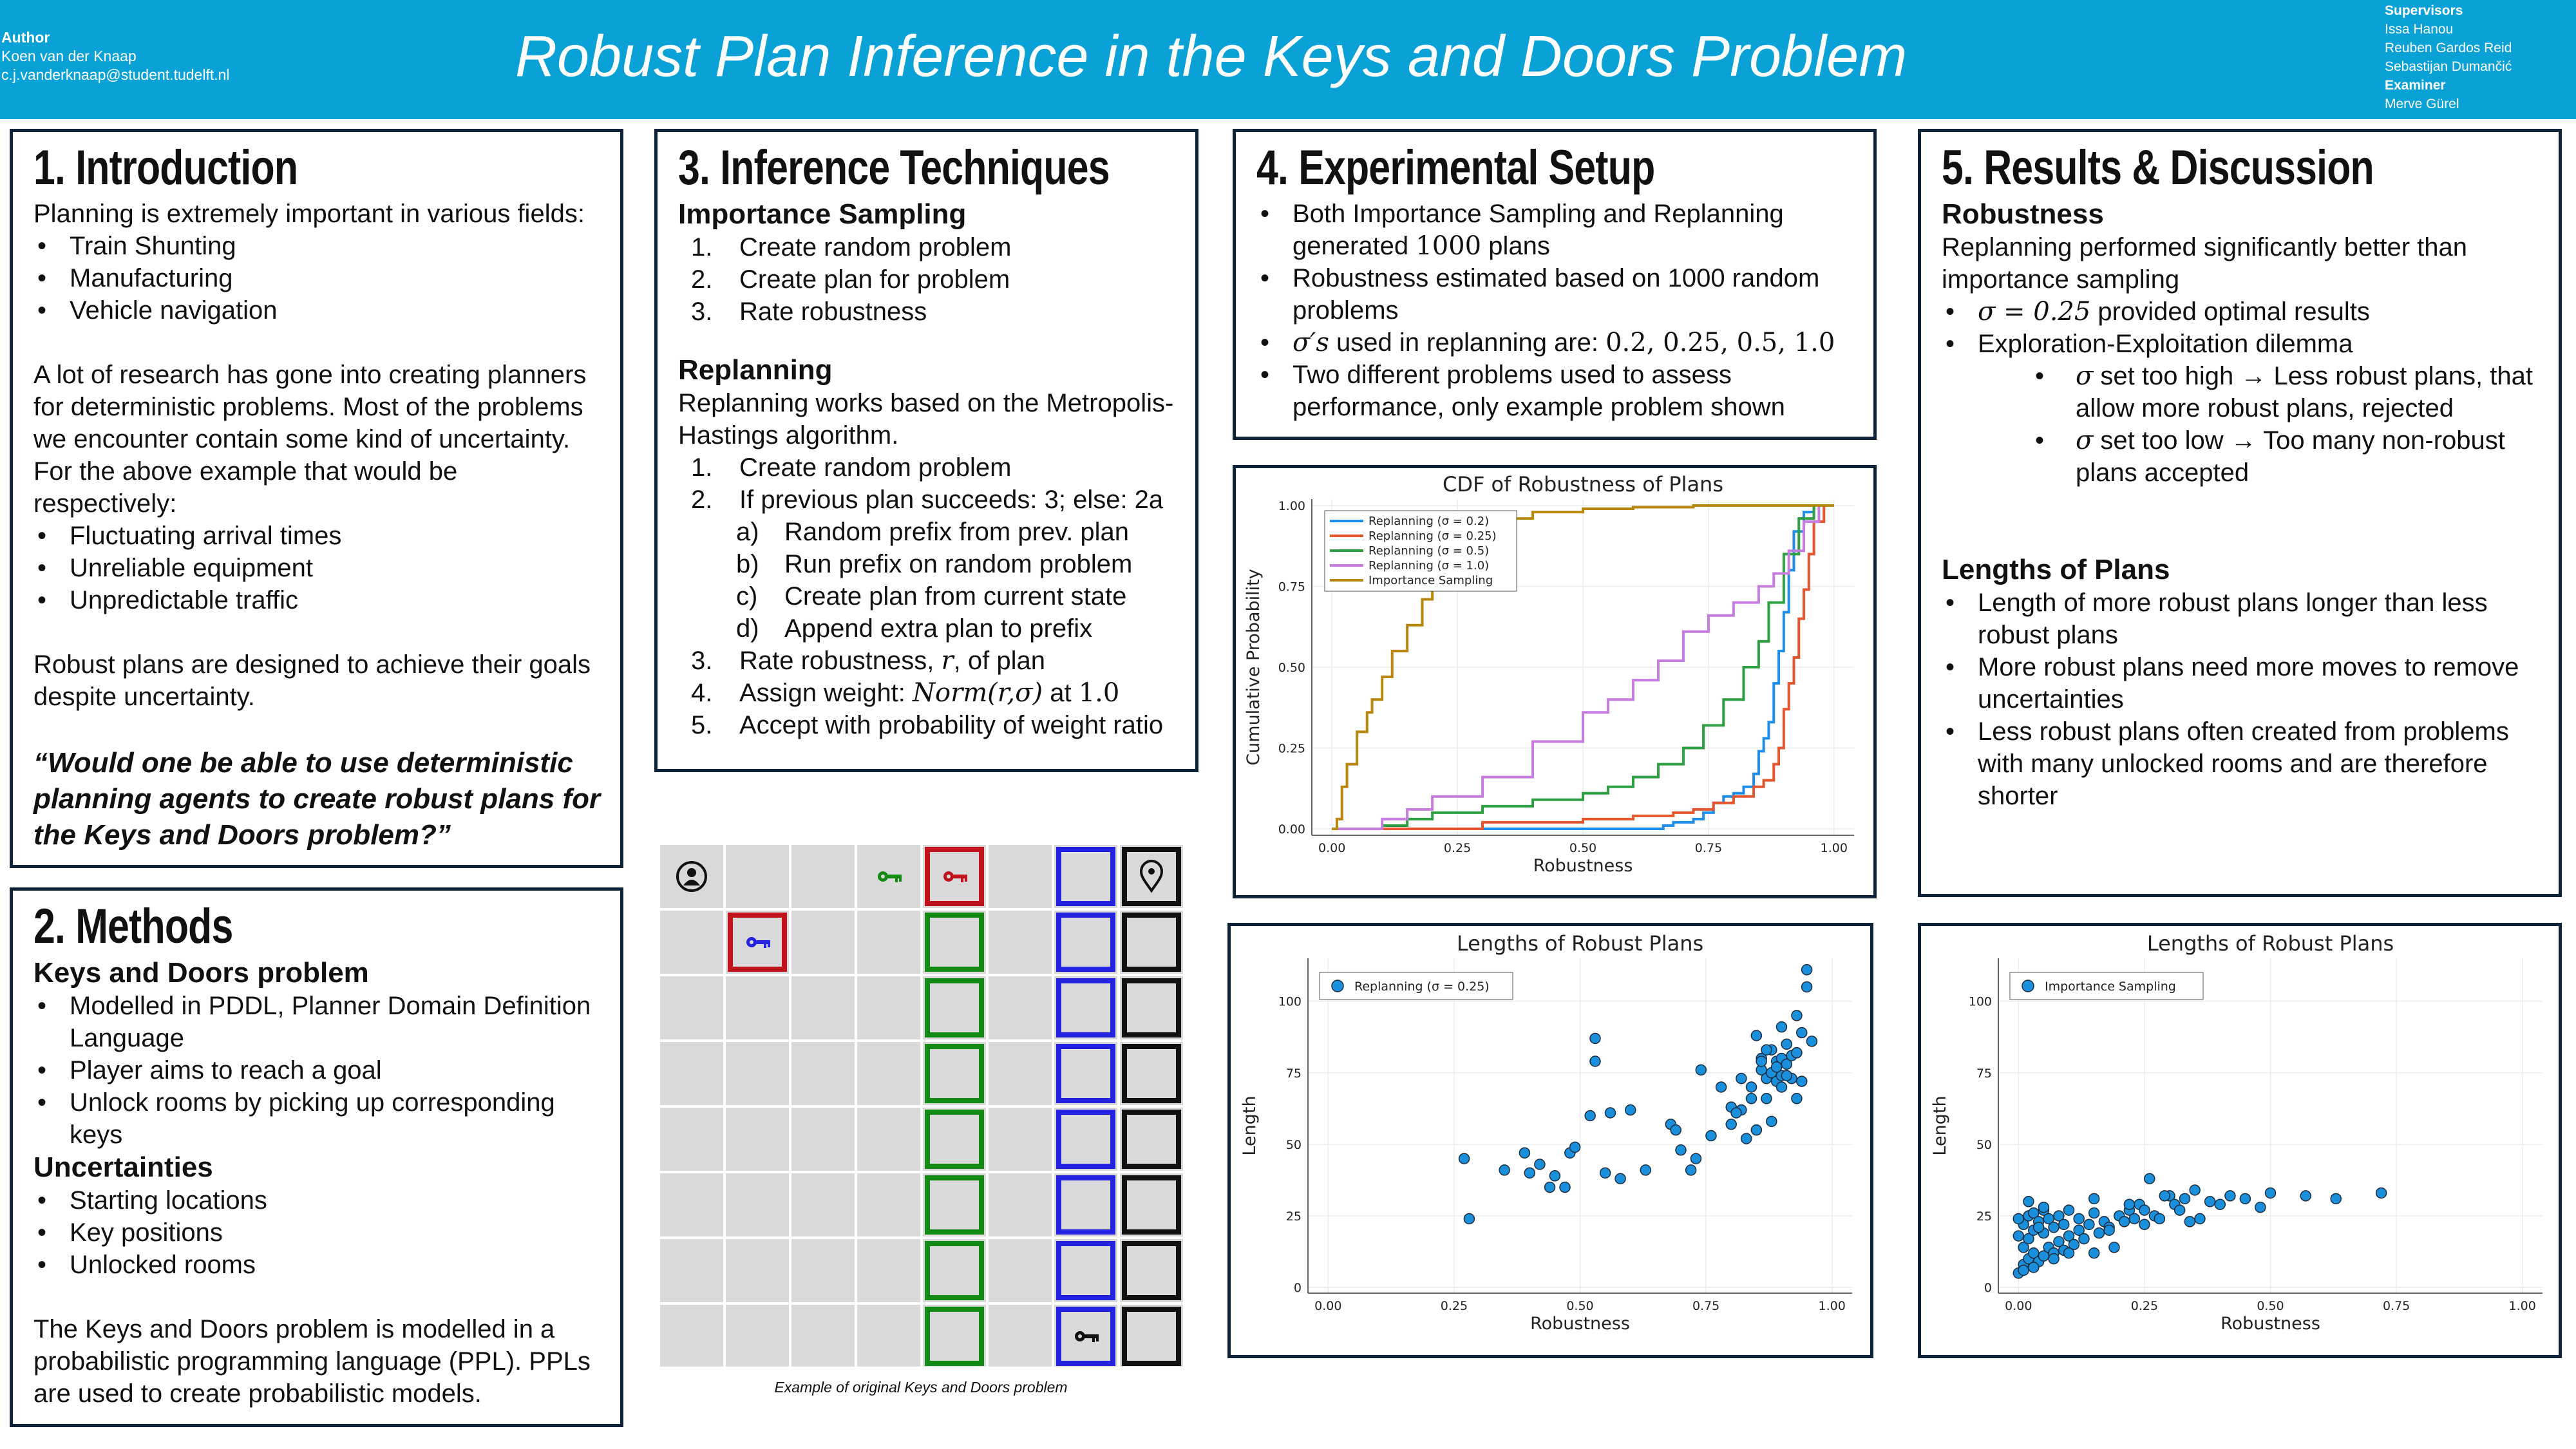 The image size is (2576, 1449). What do you see at coordinates (2424, 10) in the screenshot?
I see `supervisors-heading: Supervisors` at bounding box center [2424, 10].